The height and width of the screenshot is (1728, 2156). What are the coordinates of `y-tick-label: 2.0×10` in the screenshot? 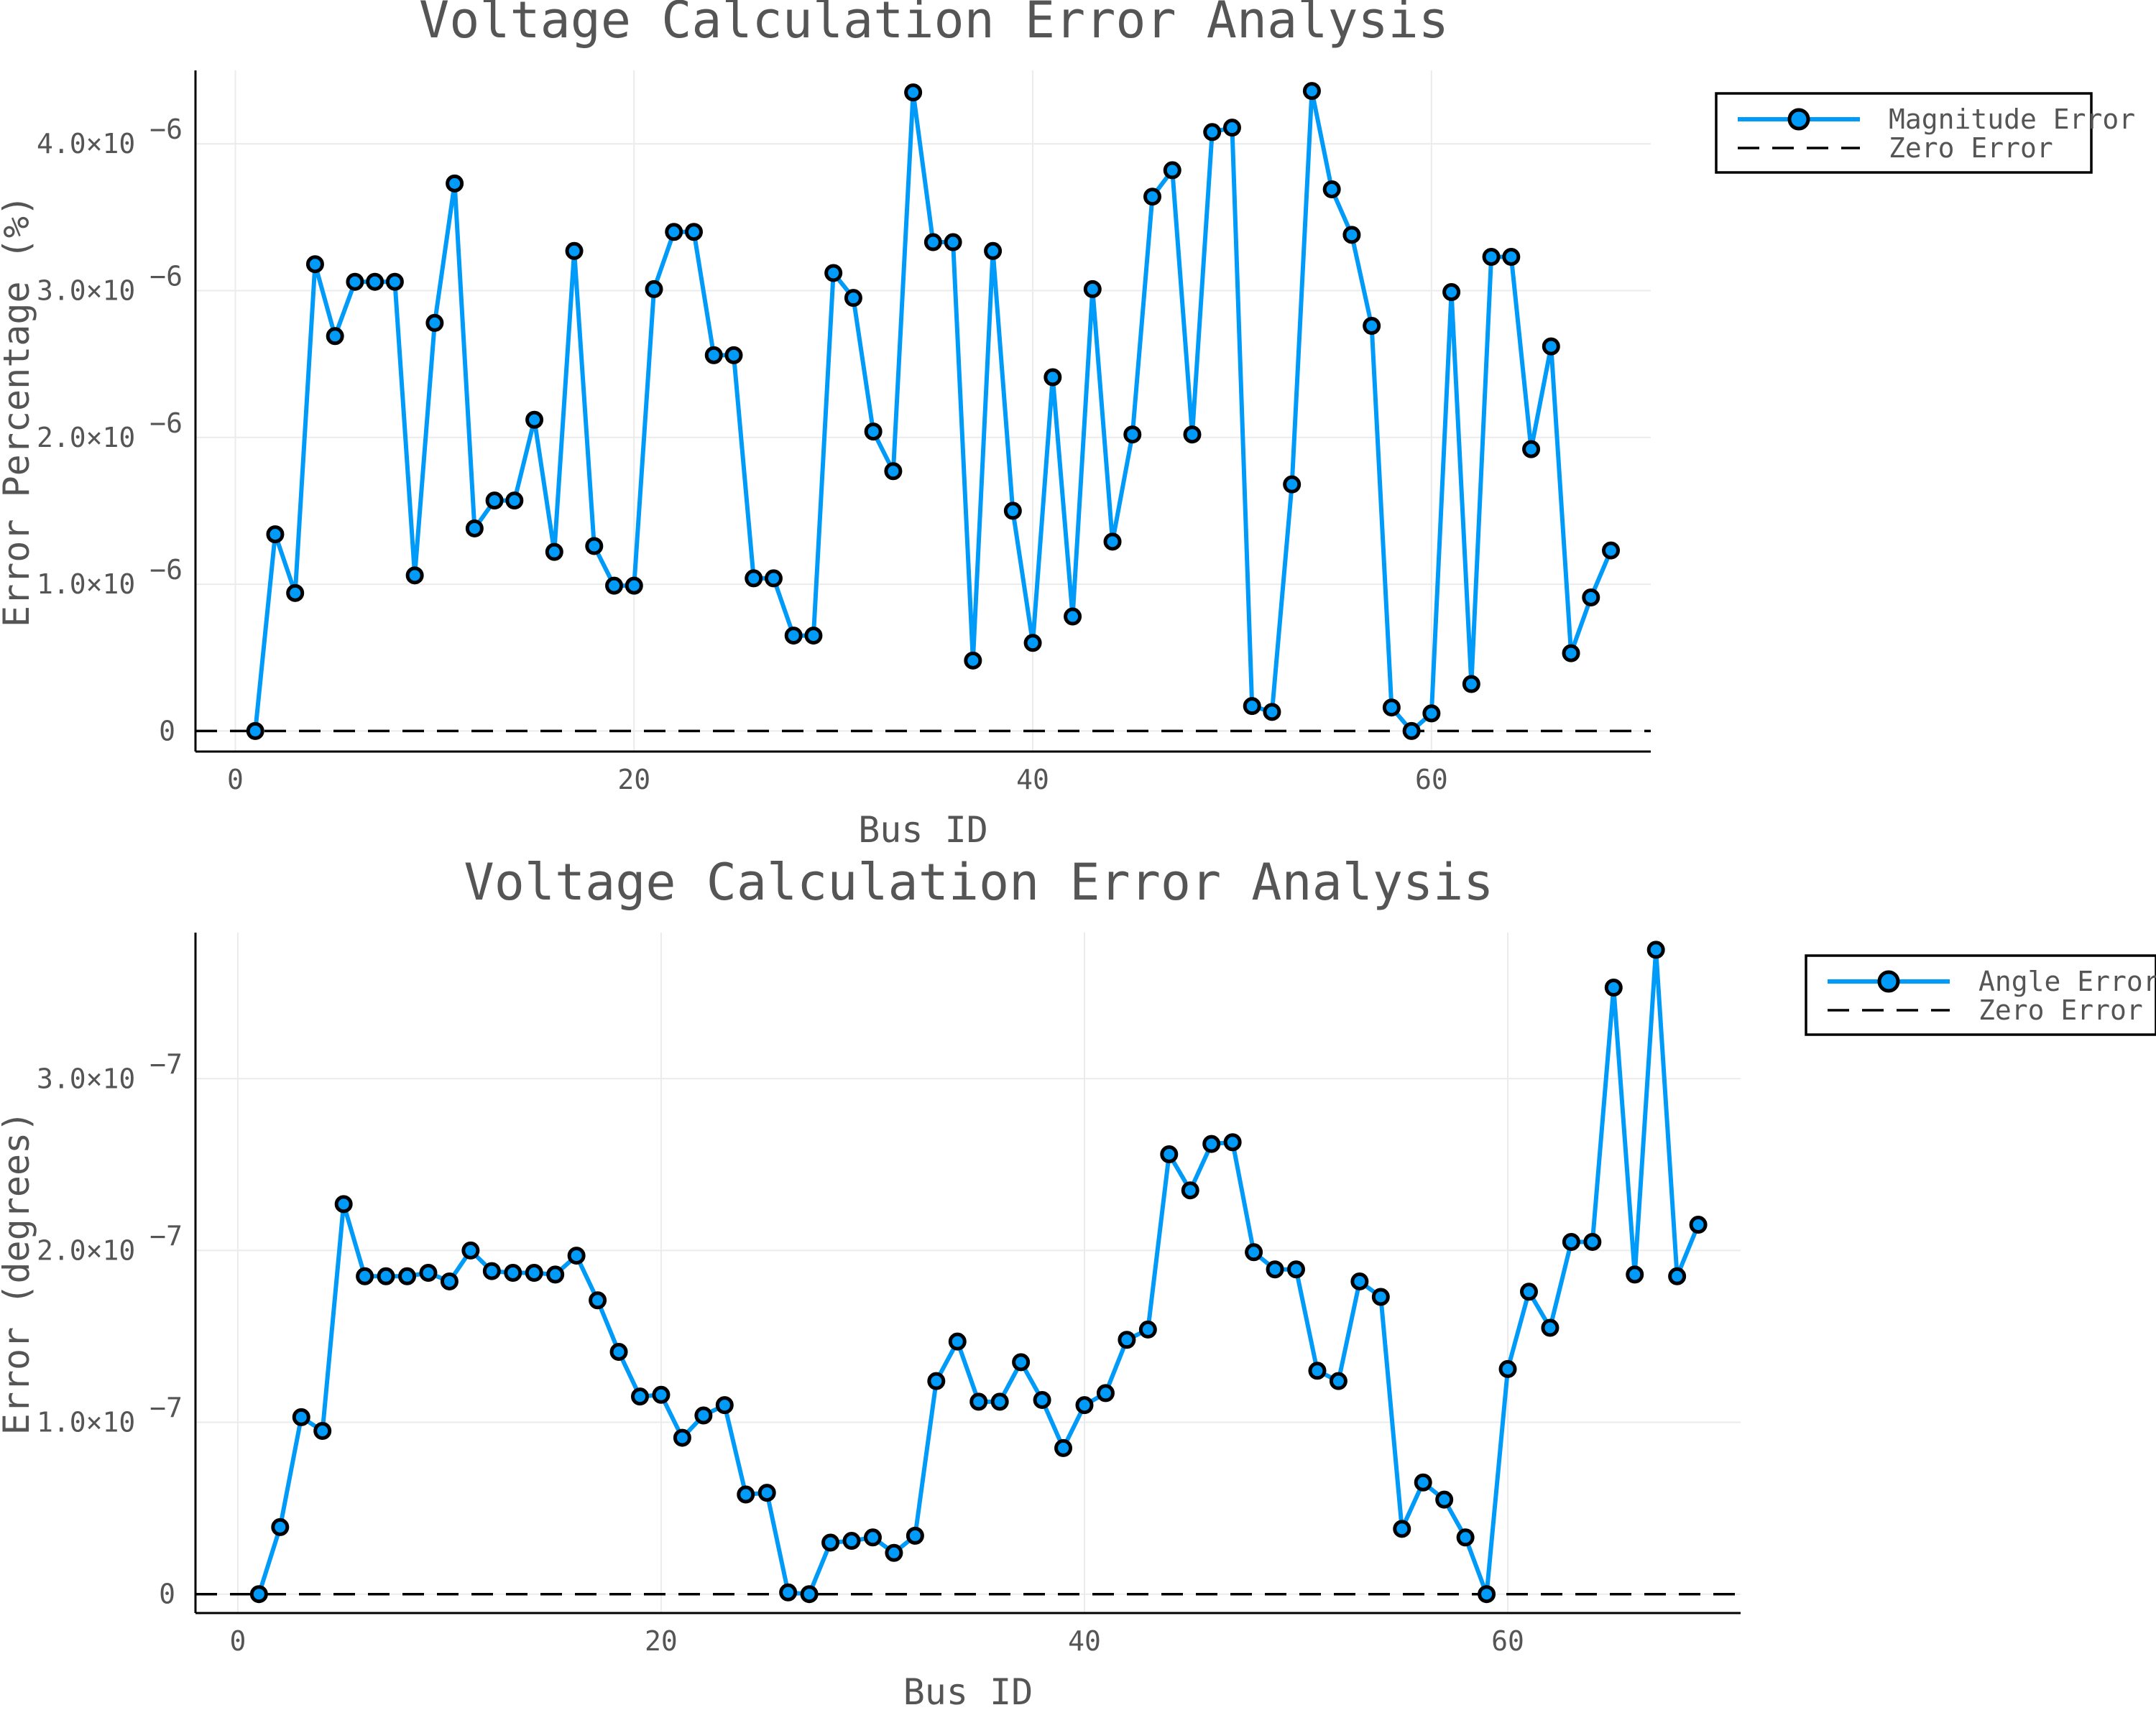 It's located at (86, 438).